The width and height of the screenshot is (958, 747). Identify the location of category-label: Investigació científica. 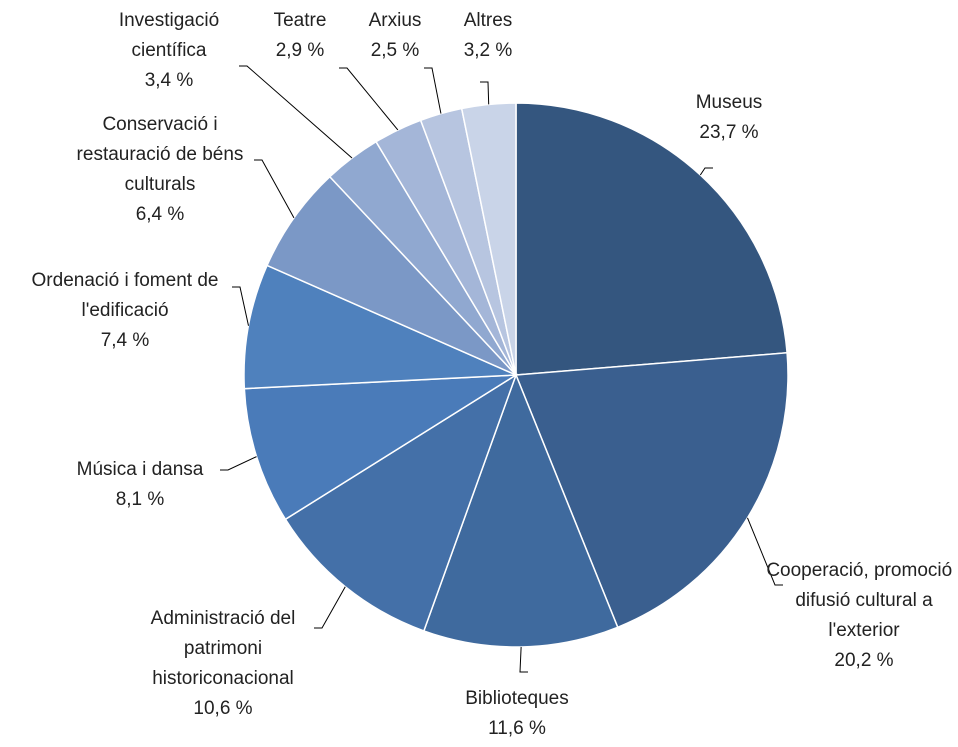
(169, 35).